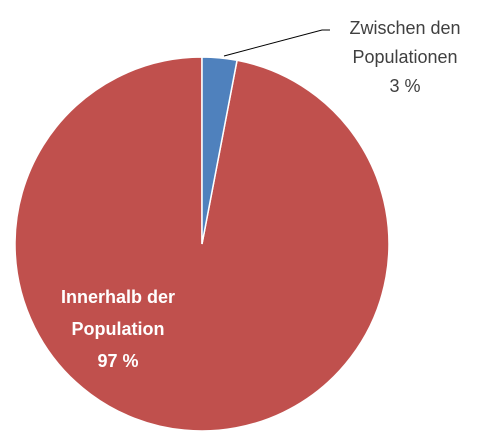 This screenshot has width=485, height=432. What do you see at coordinates (118, 313) in the screenshot?
I see `slice-category: Innerhalb der Population` at bounding box center [118, 313].